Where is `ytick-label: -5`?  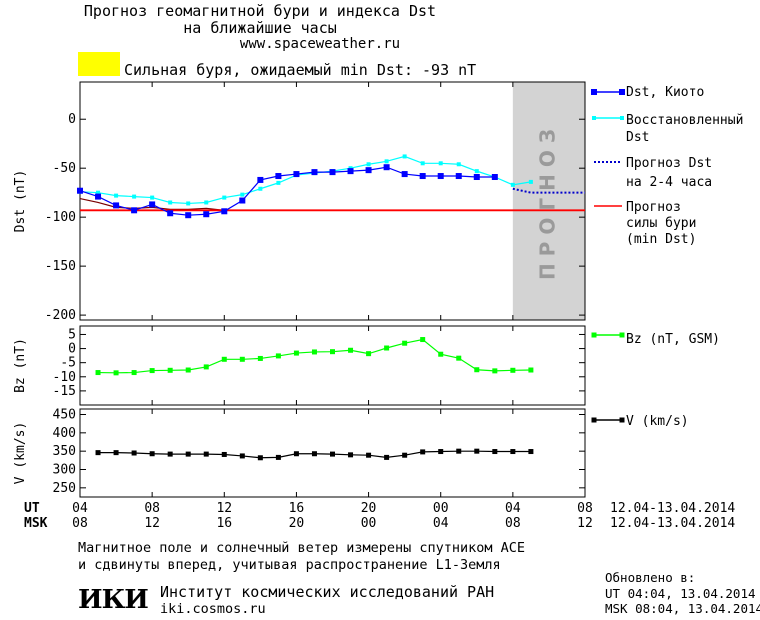
ytick-label: -5 is located at coordinates (68, 363).